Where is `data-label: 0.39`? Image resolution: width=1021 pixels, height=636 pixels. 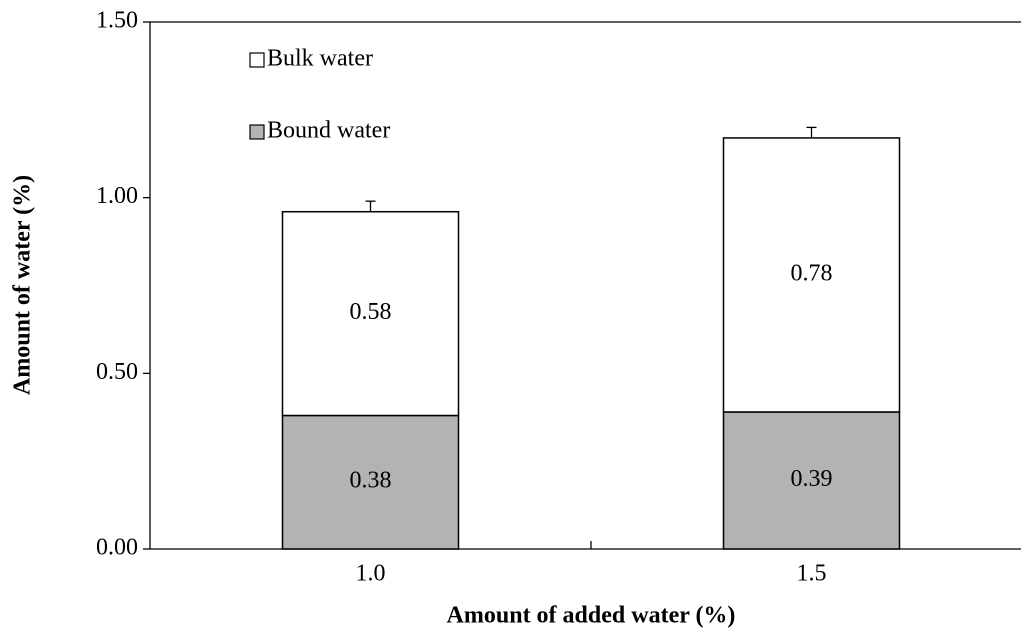 data-label: 0.39 is located at coordinates (812, 479).